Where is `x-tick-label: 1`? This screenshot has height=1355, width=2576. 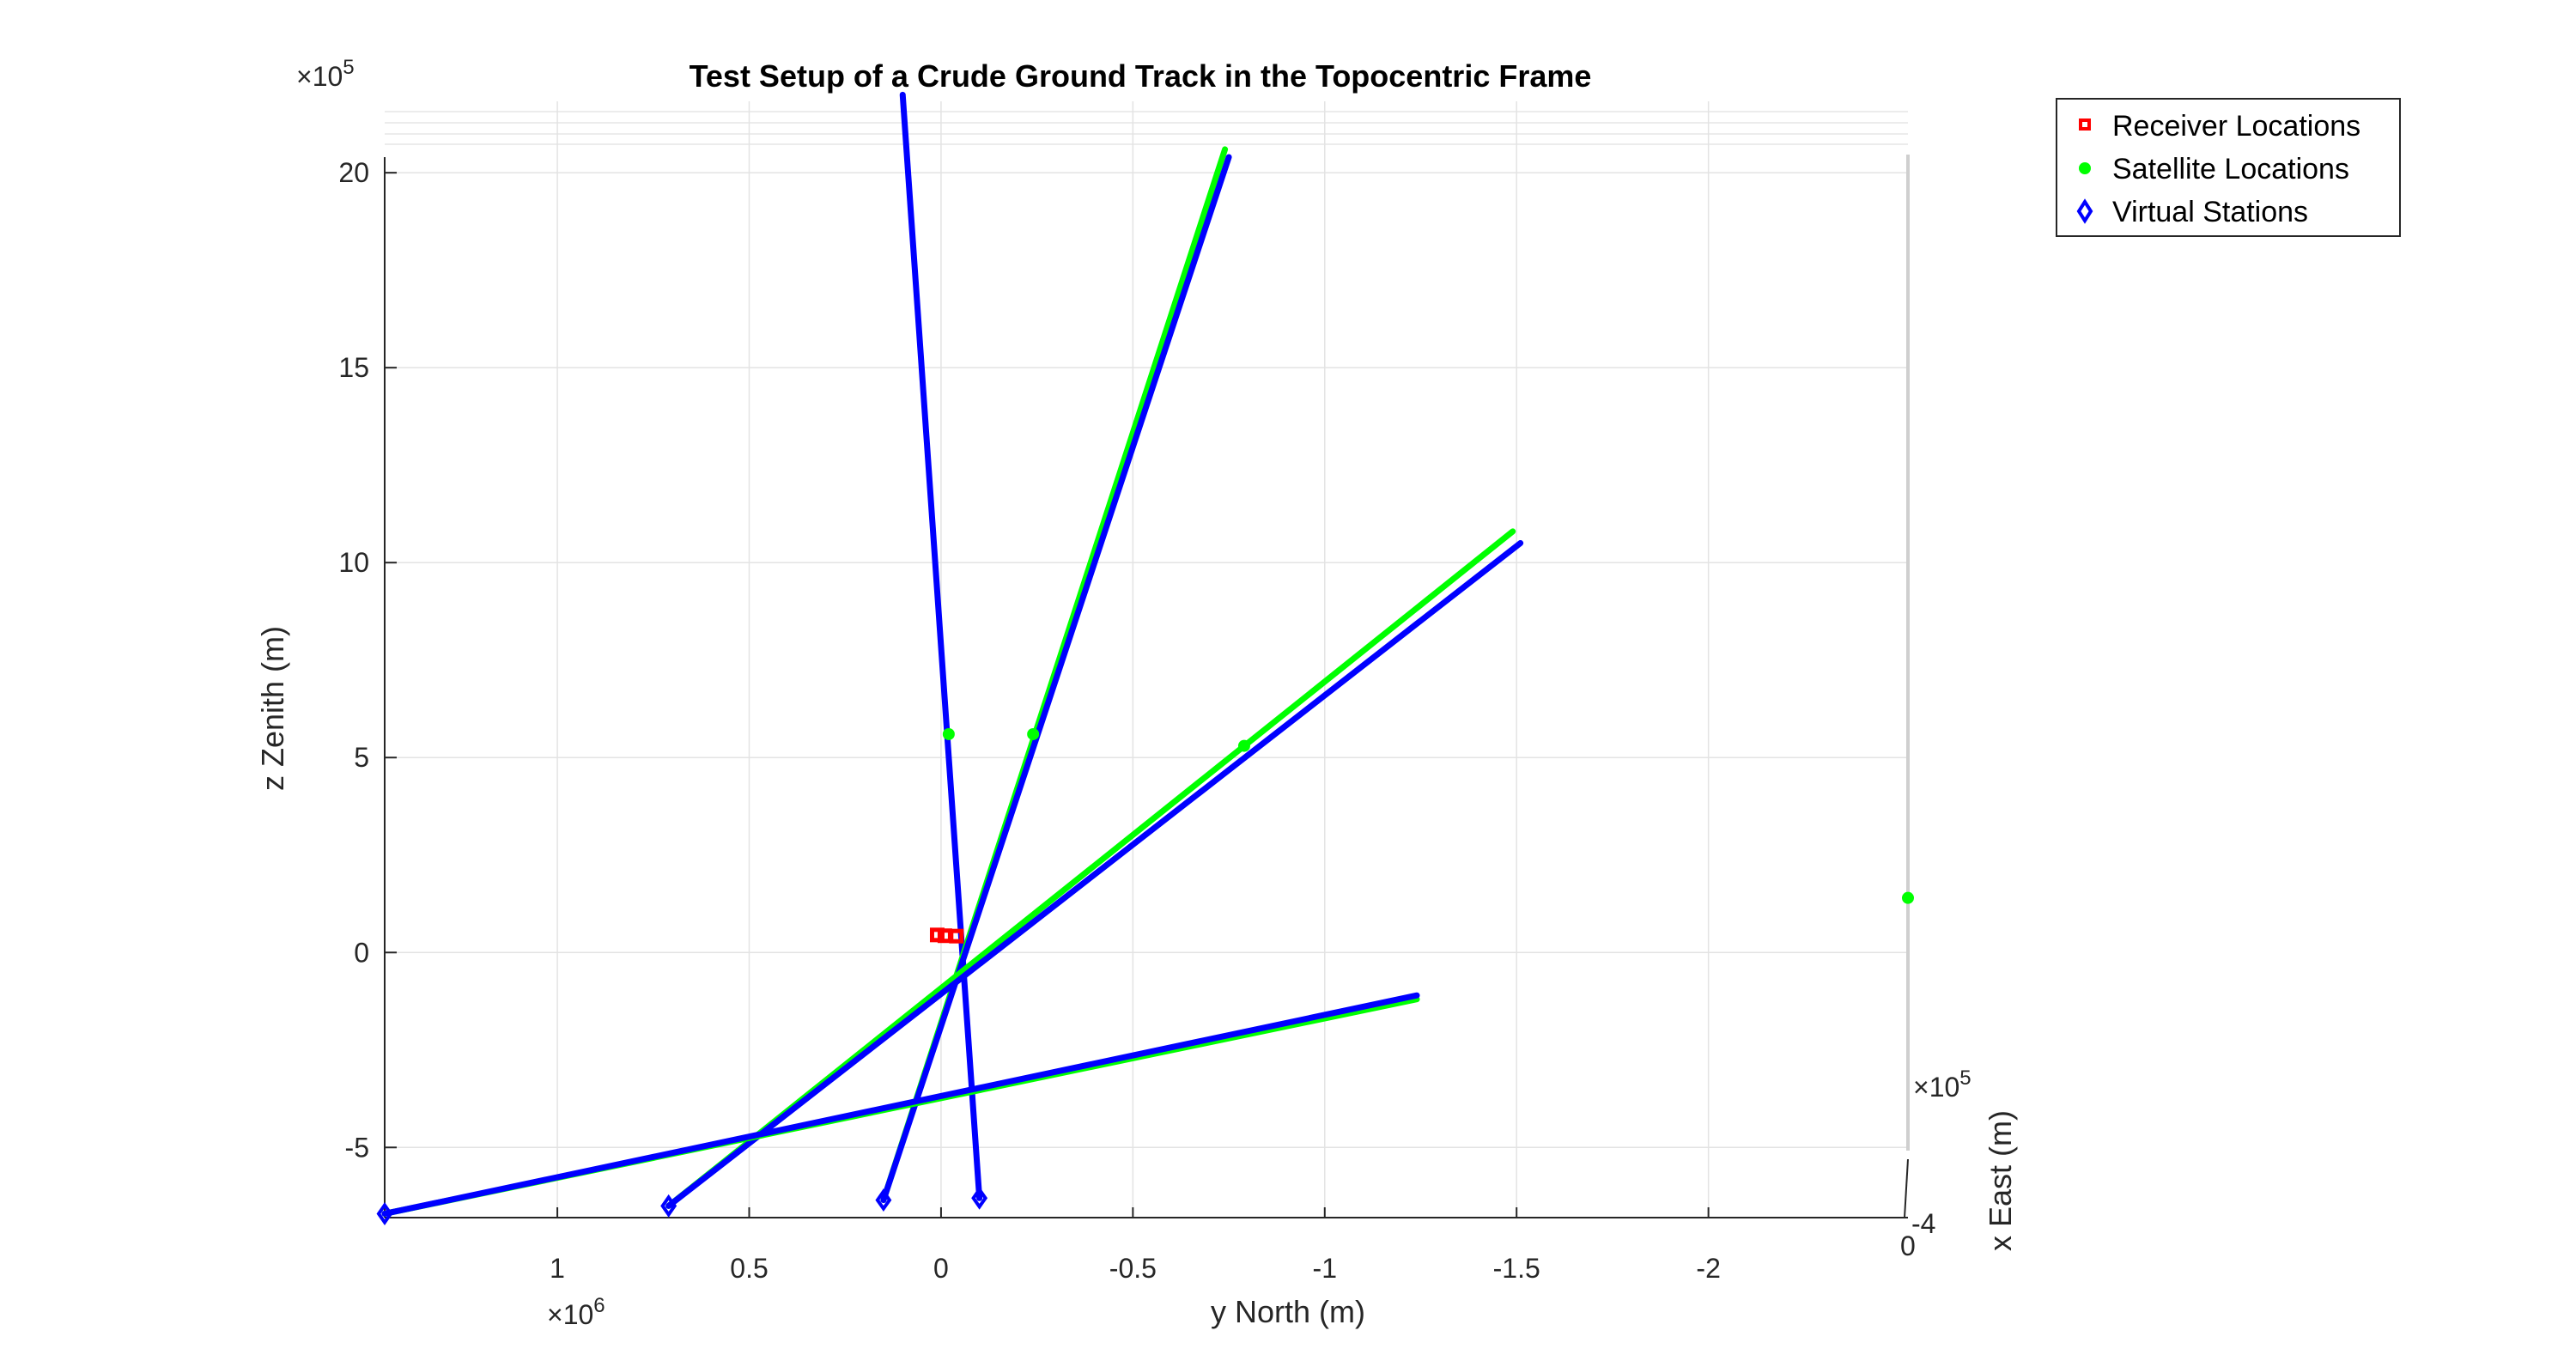 x-tick-label: 1 is located at coordinates (557, 1268).